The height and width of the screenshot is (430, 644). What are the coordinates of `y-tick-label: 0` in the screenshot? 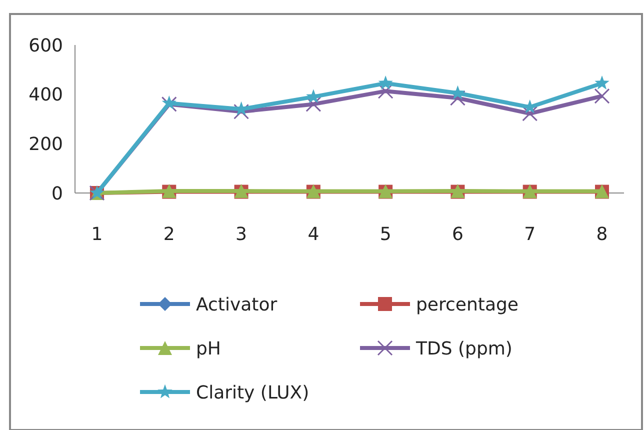 It's located at (57, 193).